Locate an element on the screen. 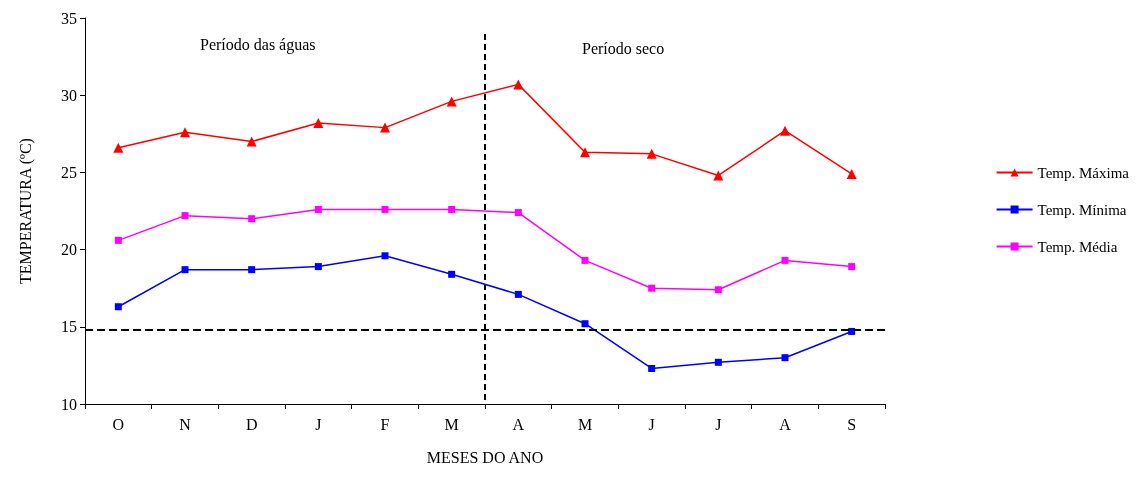 This screenshot has width=1142, height=484. y-tick-label: 25 is located at coordinates (69, 172).